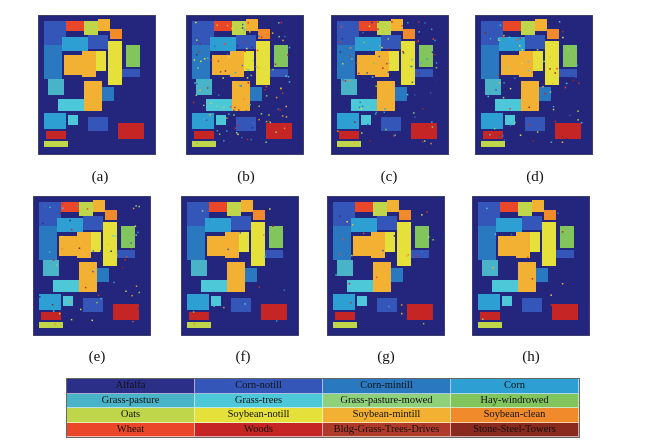  Describe the element at coordinates (131, 429) in the screenshot. I see `legend-item: Wheat` at that location.